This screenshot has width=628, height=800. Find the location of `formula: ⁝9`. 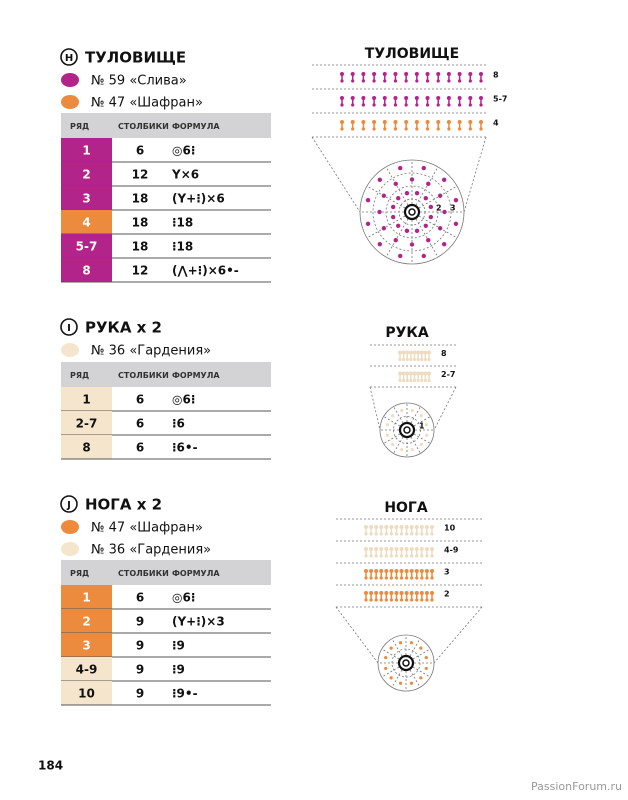

formula: ⁝9 is located at coordinates (178, 646).